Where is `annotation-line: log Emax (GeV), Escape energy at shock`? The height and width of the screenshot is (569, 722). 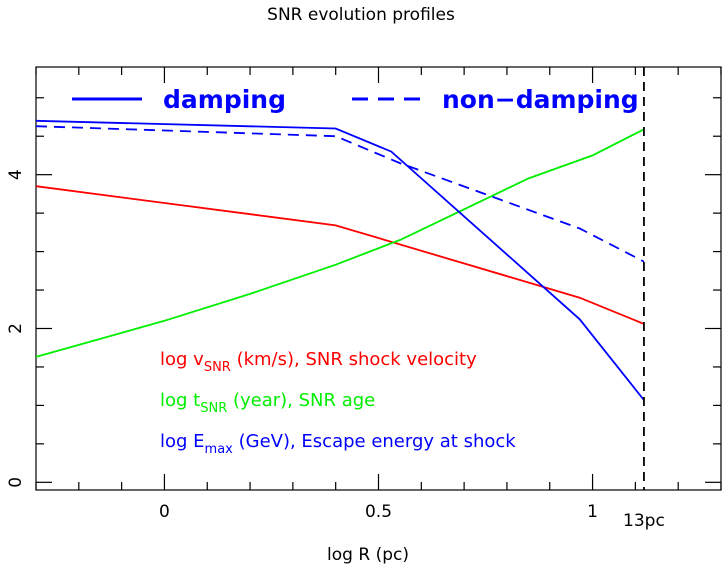 annotation-line: log Emax (GeV), Escape energy at shock is located at coordinates (338, 444).